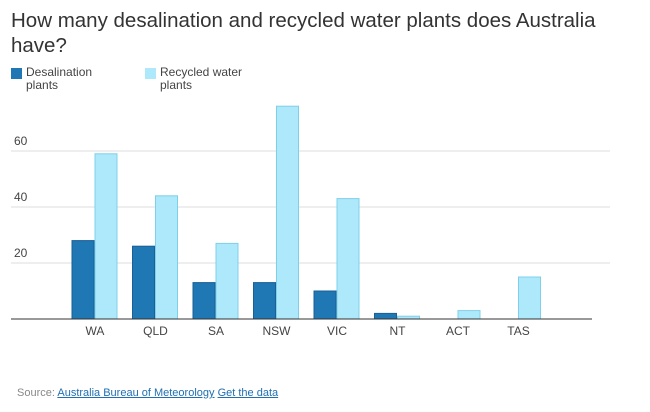 This screenshot has width=650, height=412. Describe the element at coordinates (529, 298) in the screenshot. I see `bar-recycled-tas` at that location.